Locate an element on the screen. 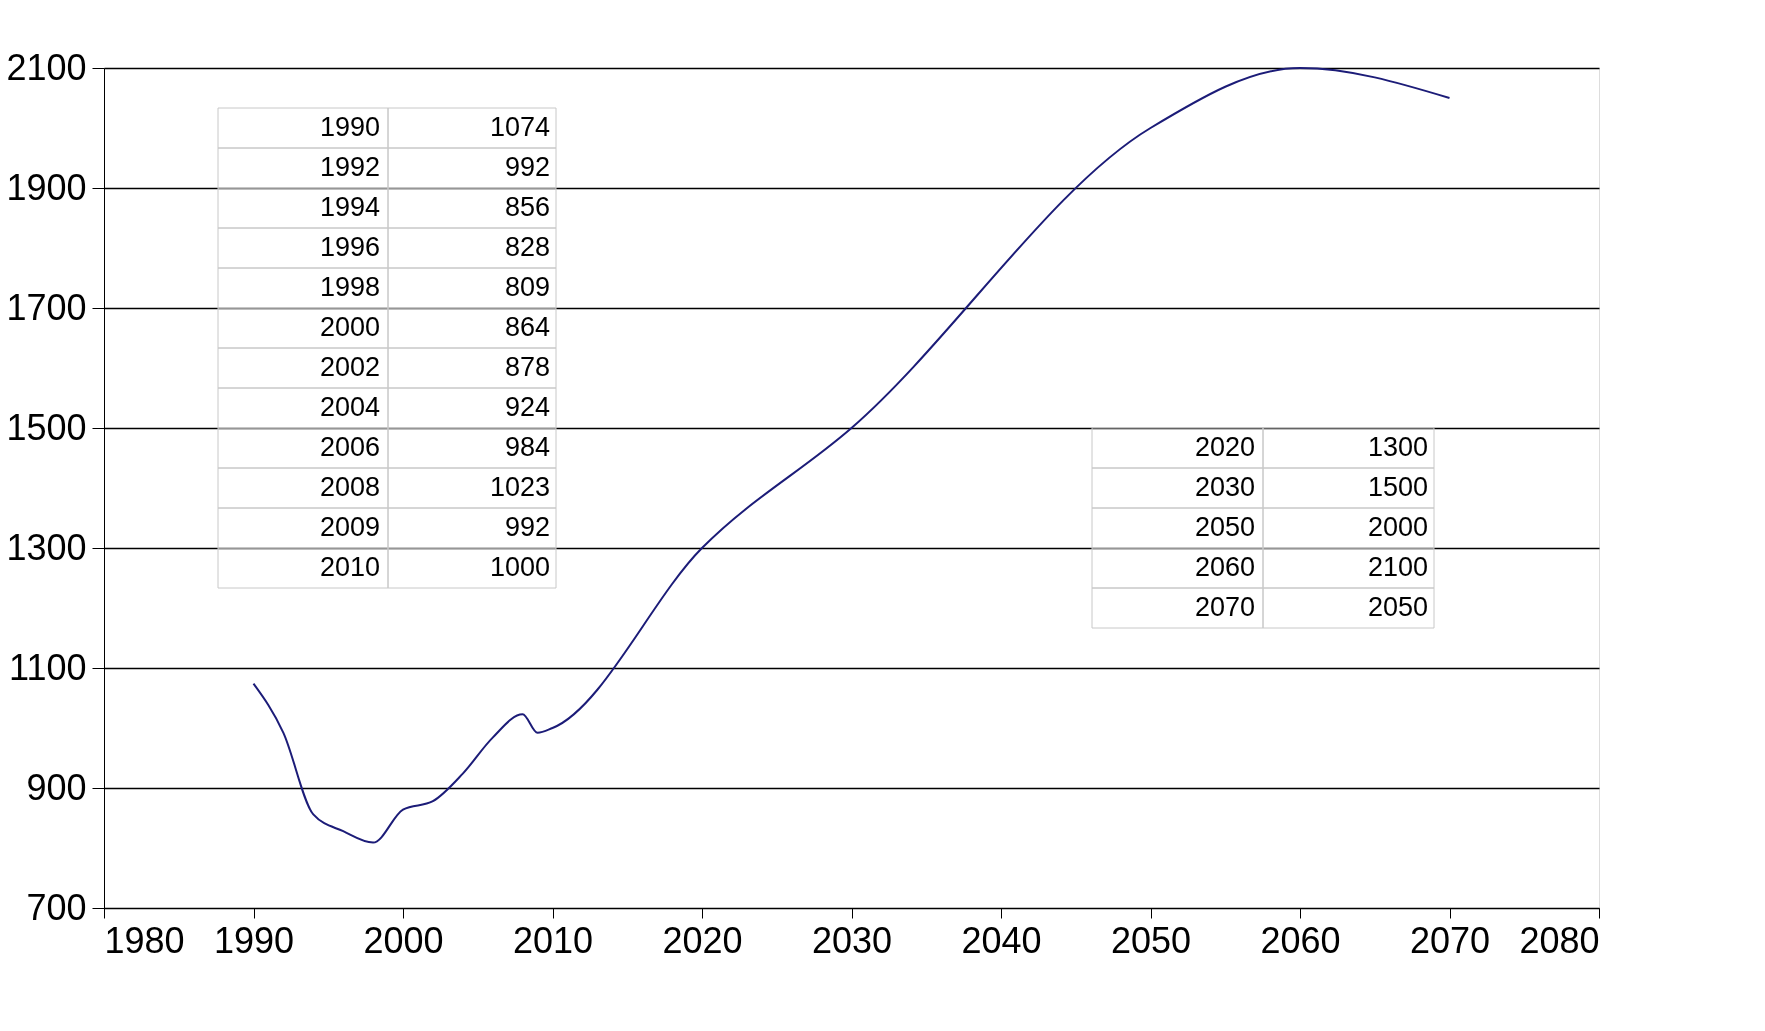 The height and width of the screenshot is (1031, 1765). annotation: 864 is located at coordinates (527, 327).